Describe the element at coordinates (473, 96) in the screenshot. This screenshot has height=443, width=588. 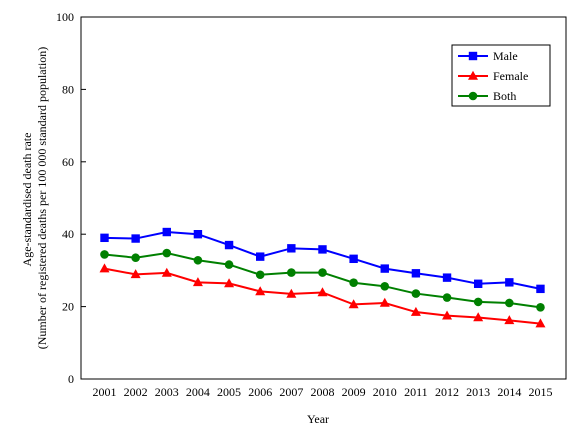
I see `legend-marker-both` at that location.